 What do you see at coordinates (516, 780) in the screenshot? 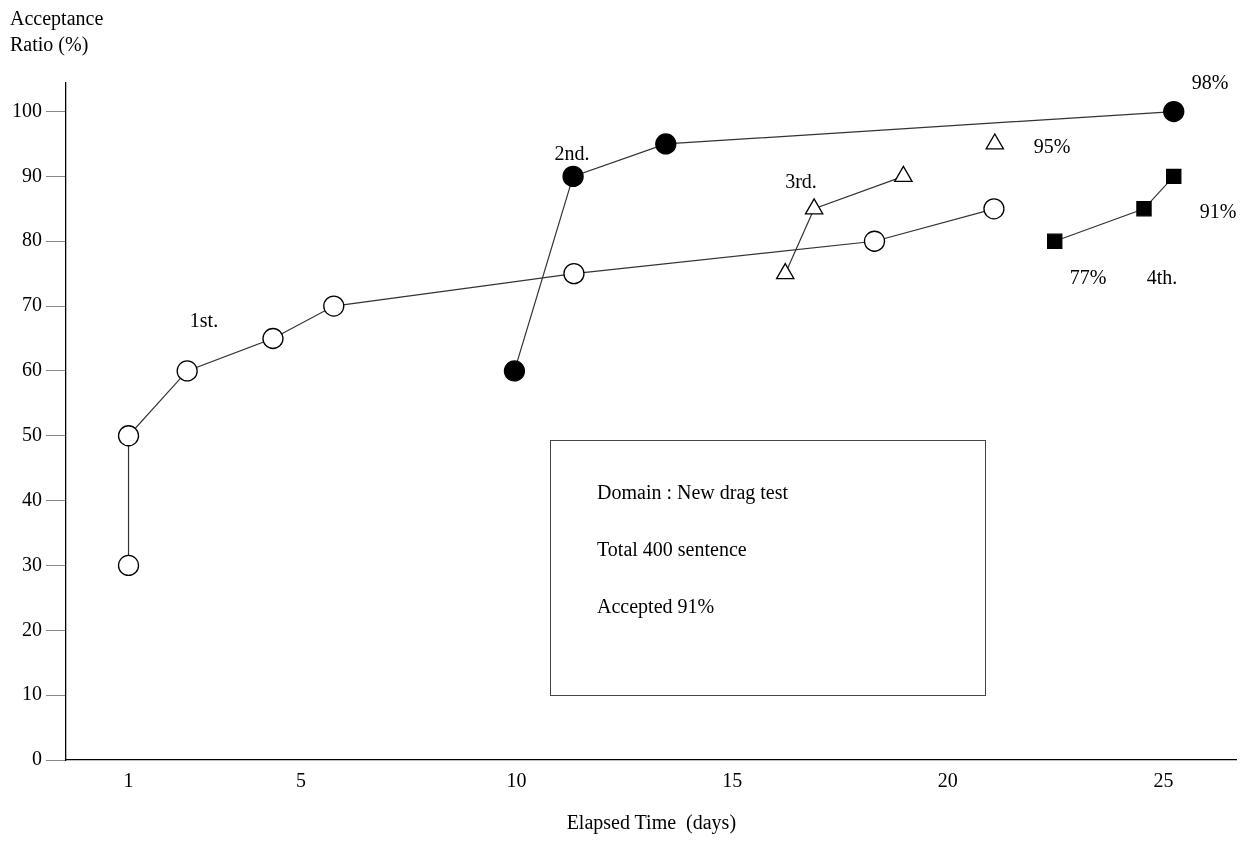
I see `x-tick-label: 10` at bounding box center [516, 780].